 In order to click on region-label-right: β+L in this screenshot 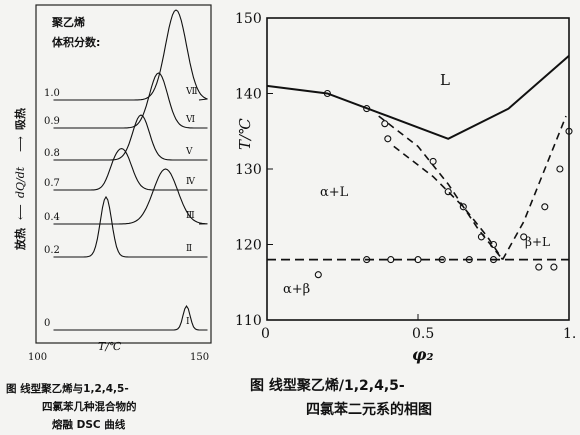, I will do `click(537, 242)`.